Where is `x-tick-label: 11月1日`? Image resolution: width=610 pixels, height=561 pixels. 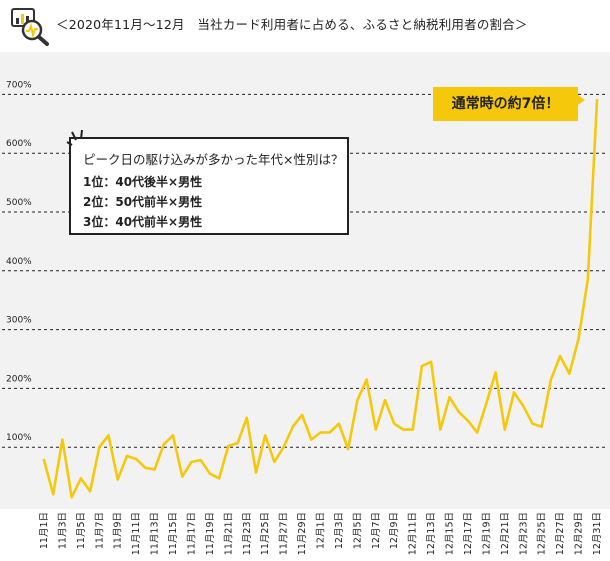
x-tick-label: 11月1日 is located at coordinates (44, 530).